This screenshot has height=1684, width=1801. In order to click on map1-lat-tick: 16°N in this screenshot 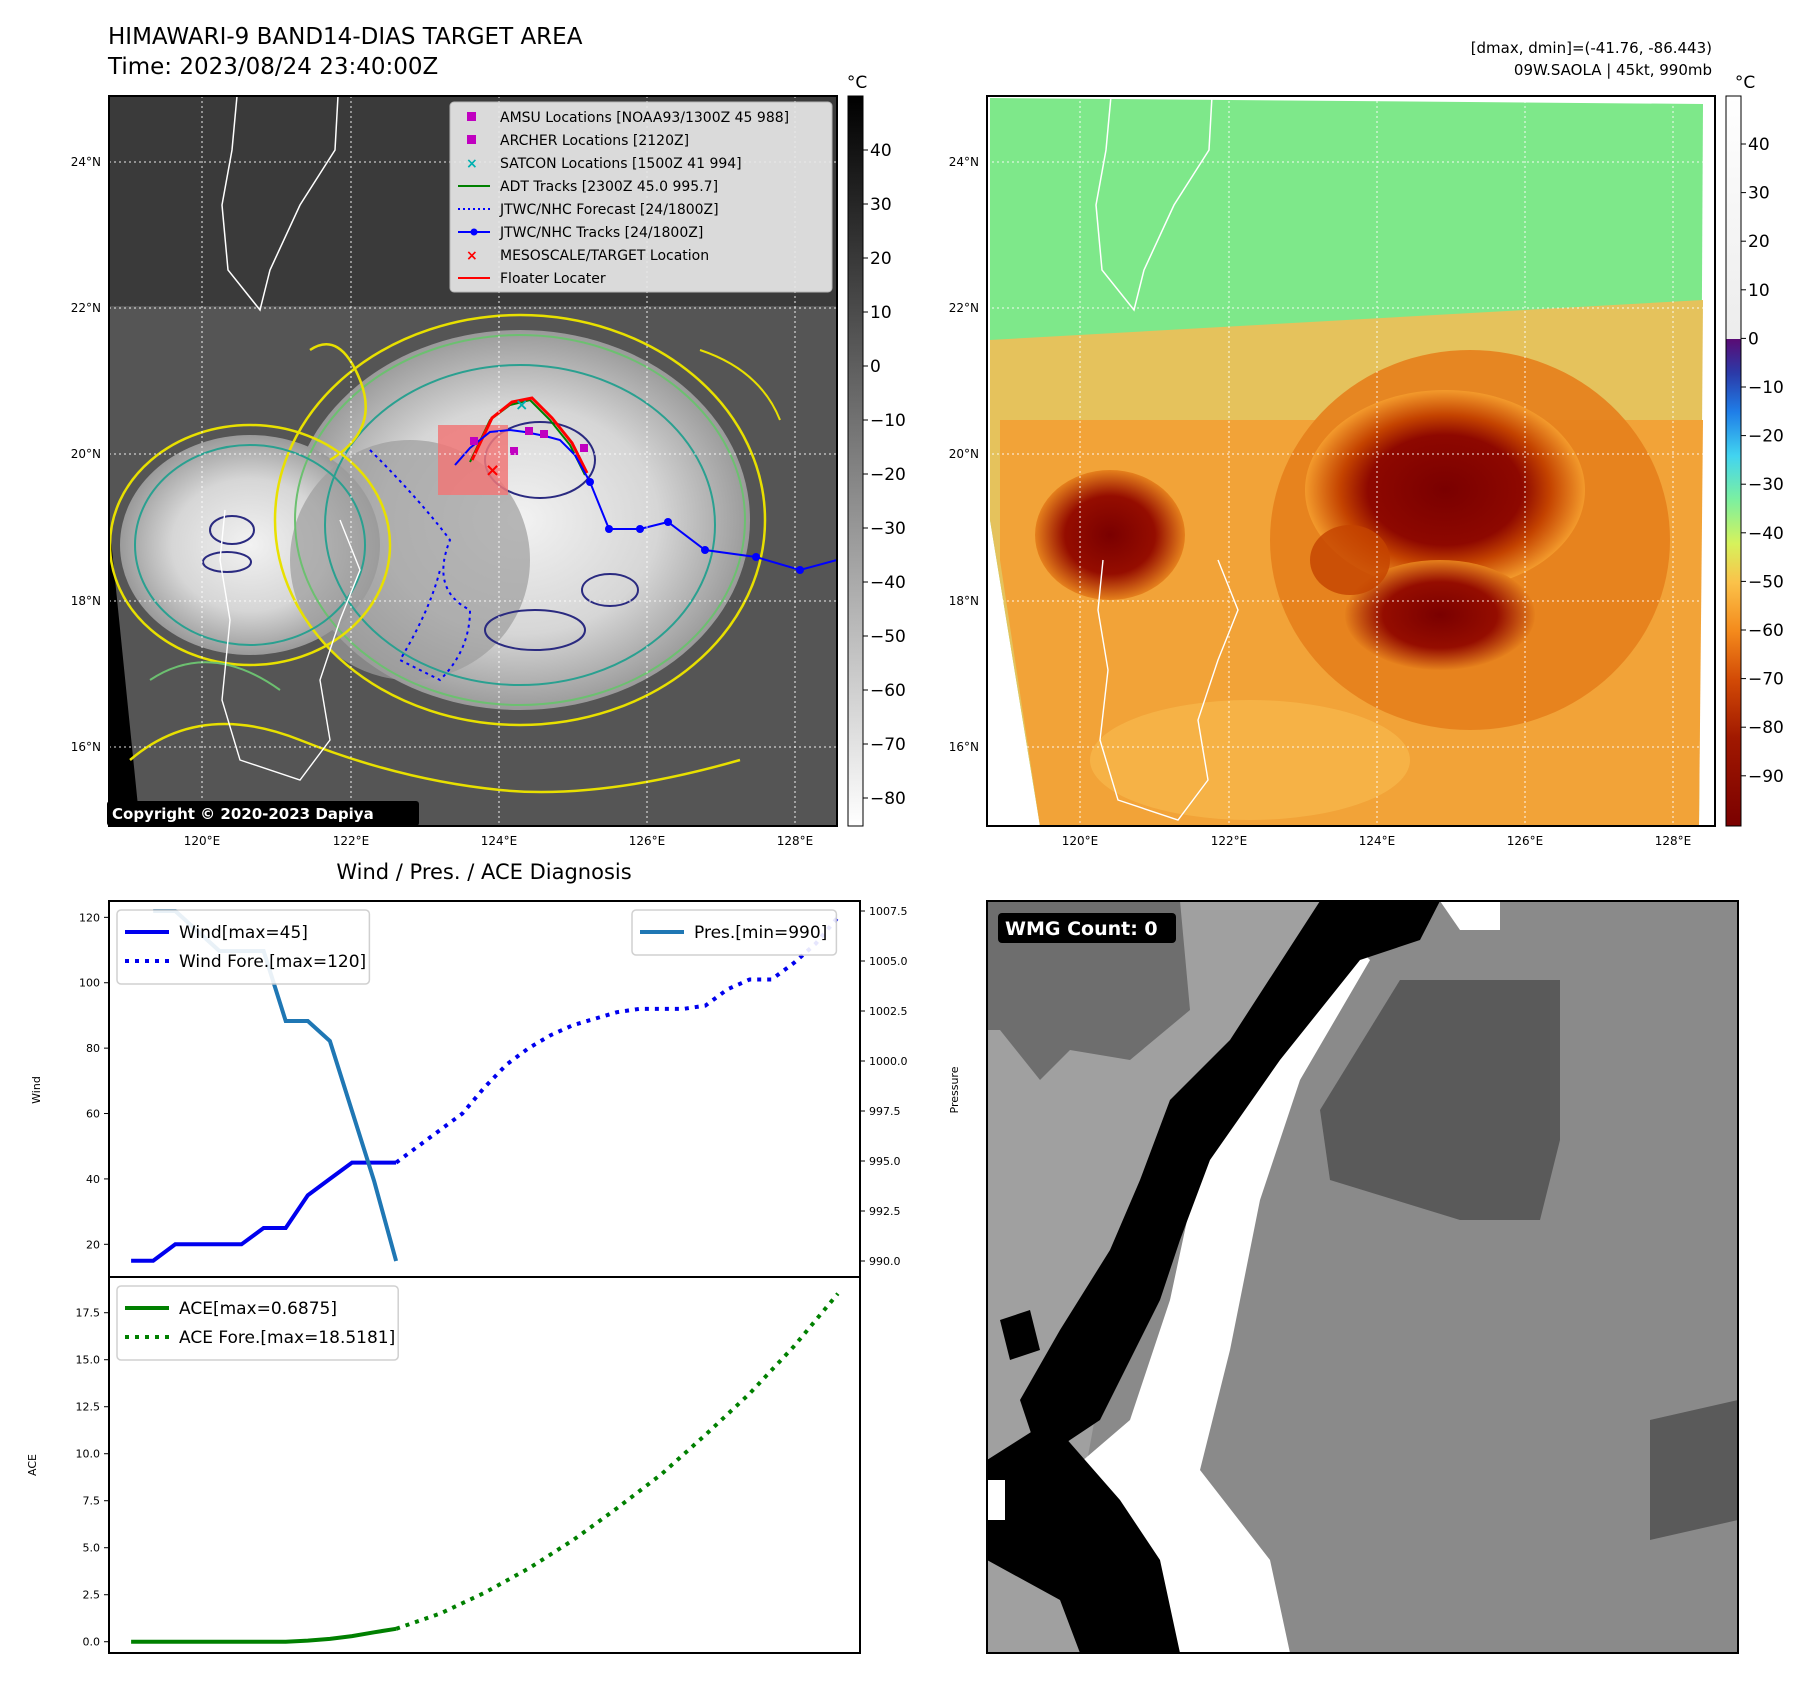, I will do `click(86, 747)`.